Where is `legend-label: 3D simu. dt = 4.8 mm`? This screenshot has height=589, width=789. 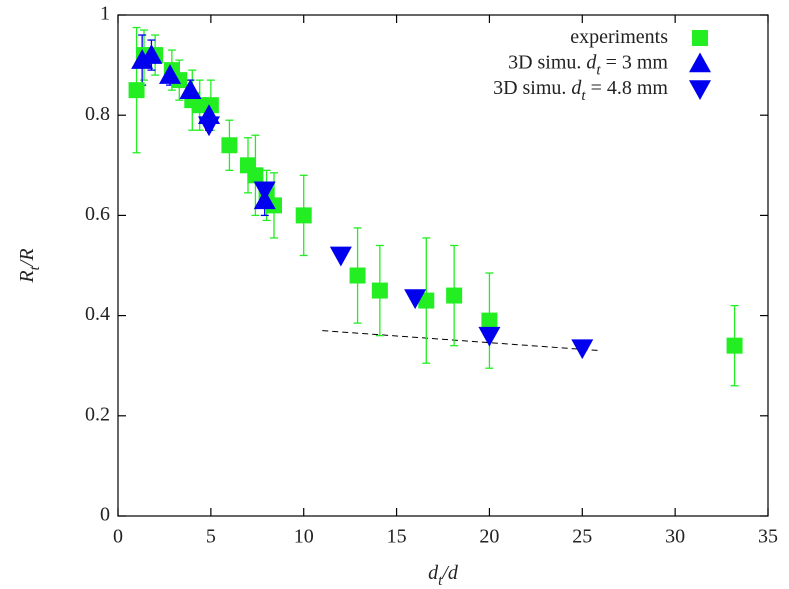
legend-label: 3D simu. dt = 4.8 mm is located at coordinates (580, 91).